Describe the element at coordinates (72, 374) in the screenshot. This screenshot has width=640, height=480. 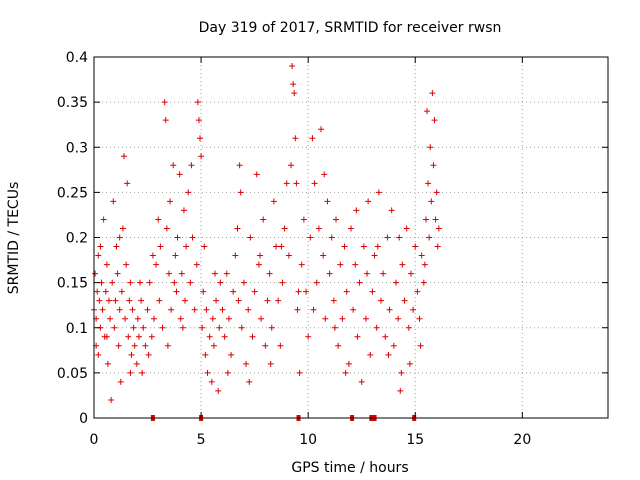
I see `y-tick-label: 0.05` at that location.